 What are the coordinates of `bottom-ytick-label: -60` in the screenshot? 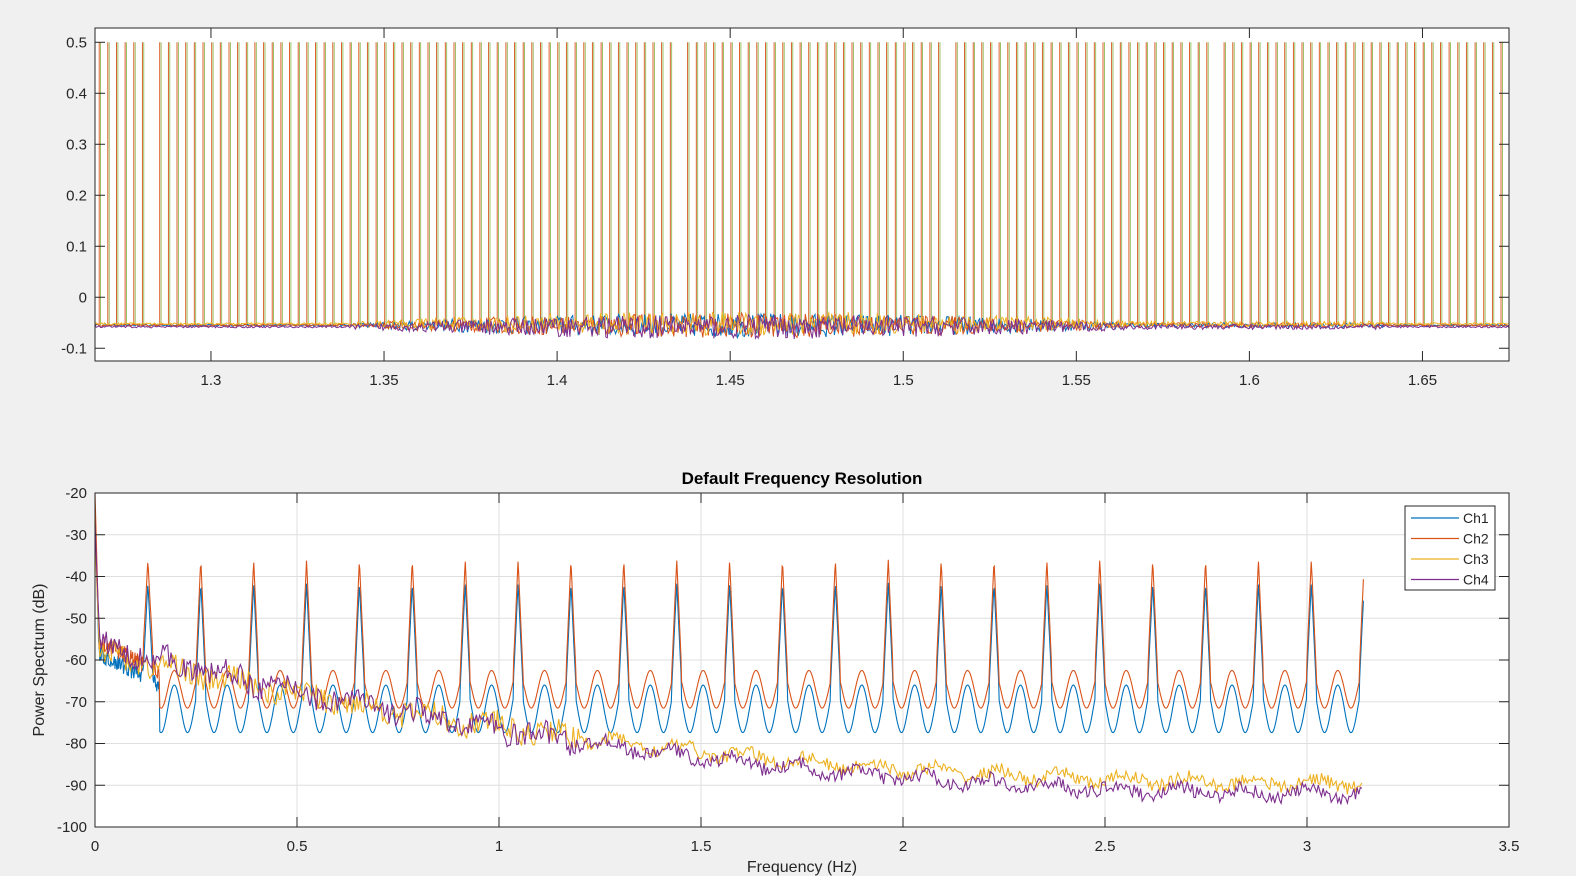 It's located at (76, 660).